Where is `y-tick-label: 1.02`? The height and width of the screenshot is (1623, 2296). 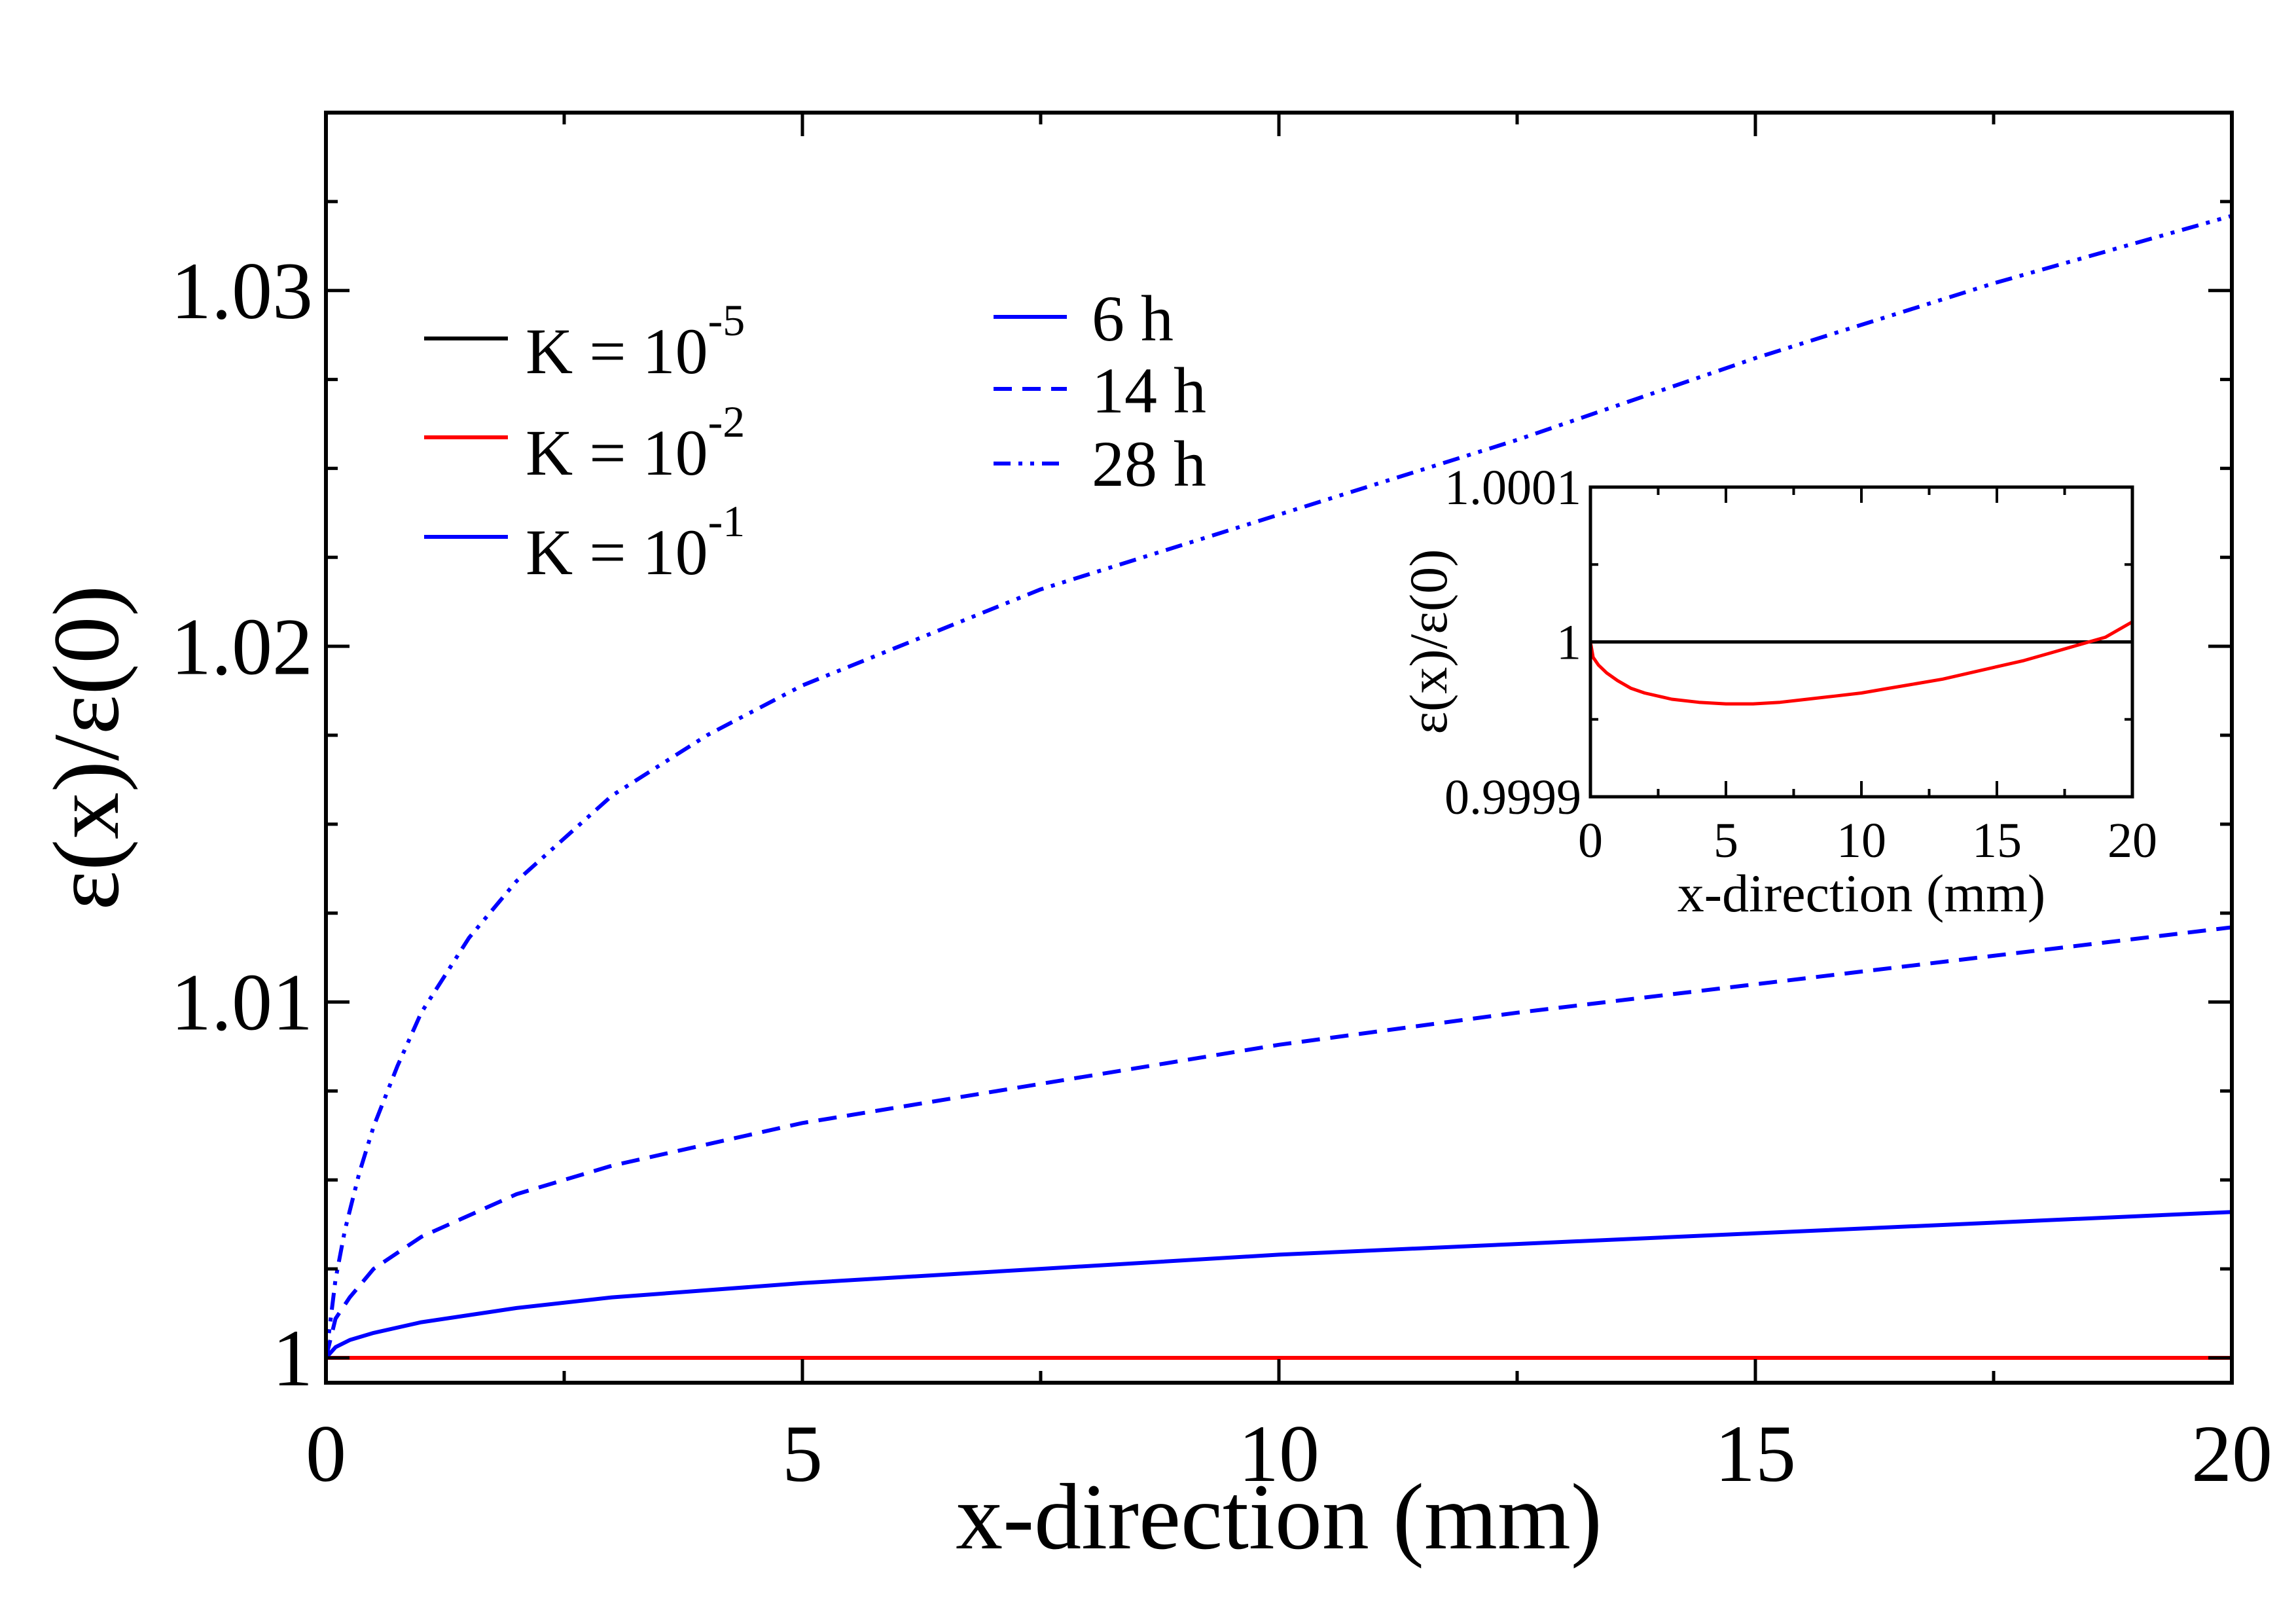 y-tick-label: 1.02 is located at coordinates (242, 646).